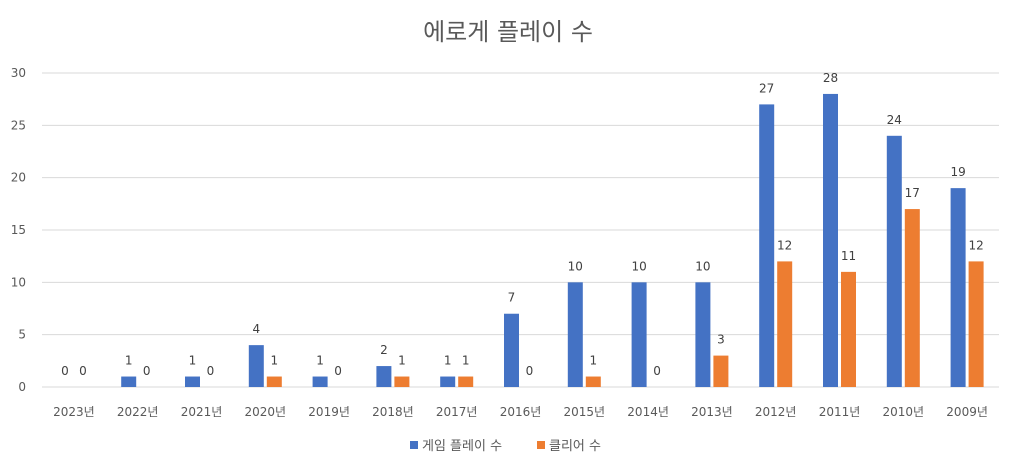  What do you see at coordinates (512, 298) in the screenshot?
I see `data-label: 7` at bounding box center [512, 298].